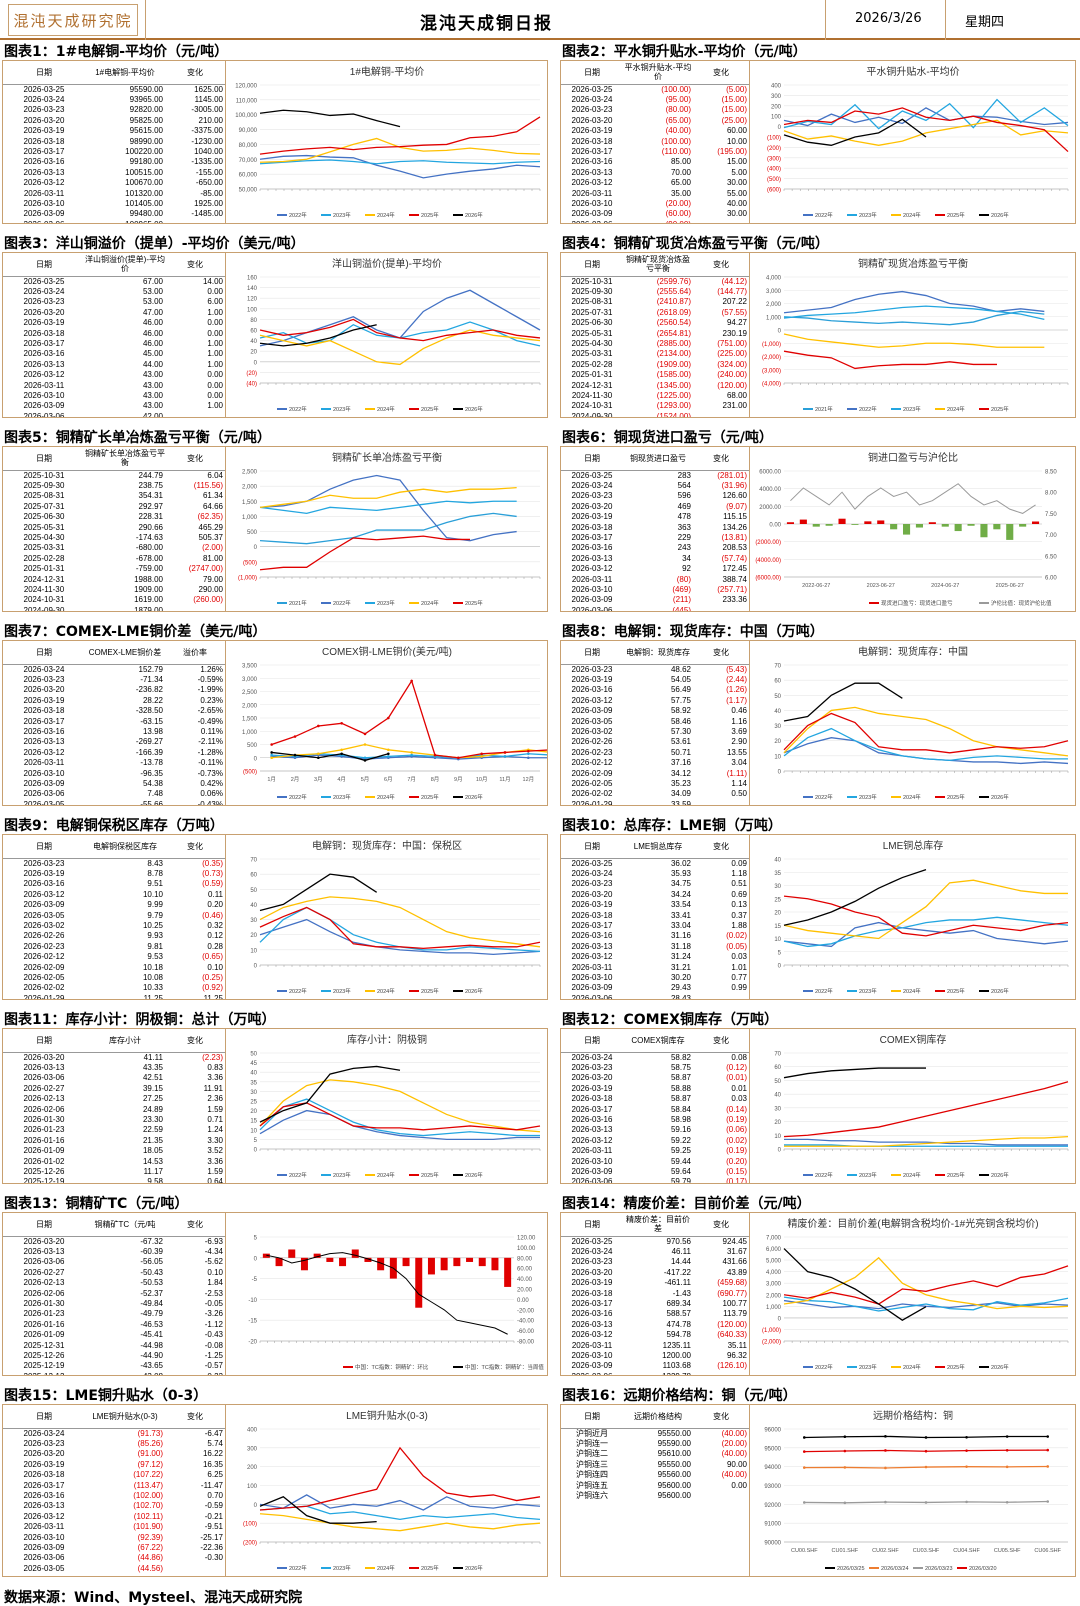 This screenshot has height=1606, width=1080. Describe the element at coordinates (684, 527) in the screenshot. I see `table-cell: 363` at that location.